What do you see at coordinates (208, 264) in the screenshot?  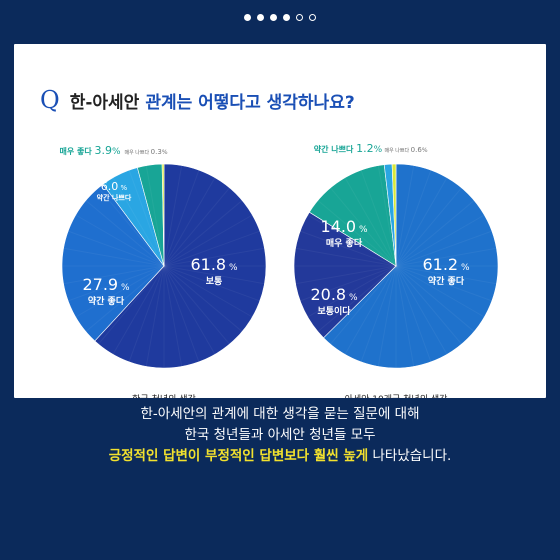 I see `slice-value-number: 61.8` at bounding box center [208, 264].